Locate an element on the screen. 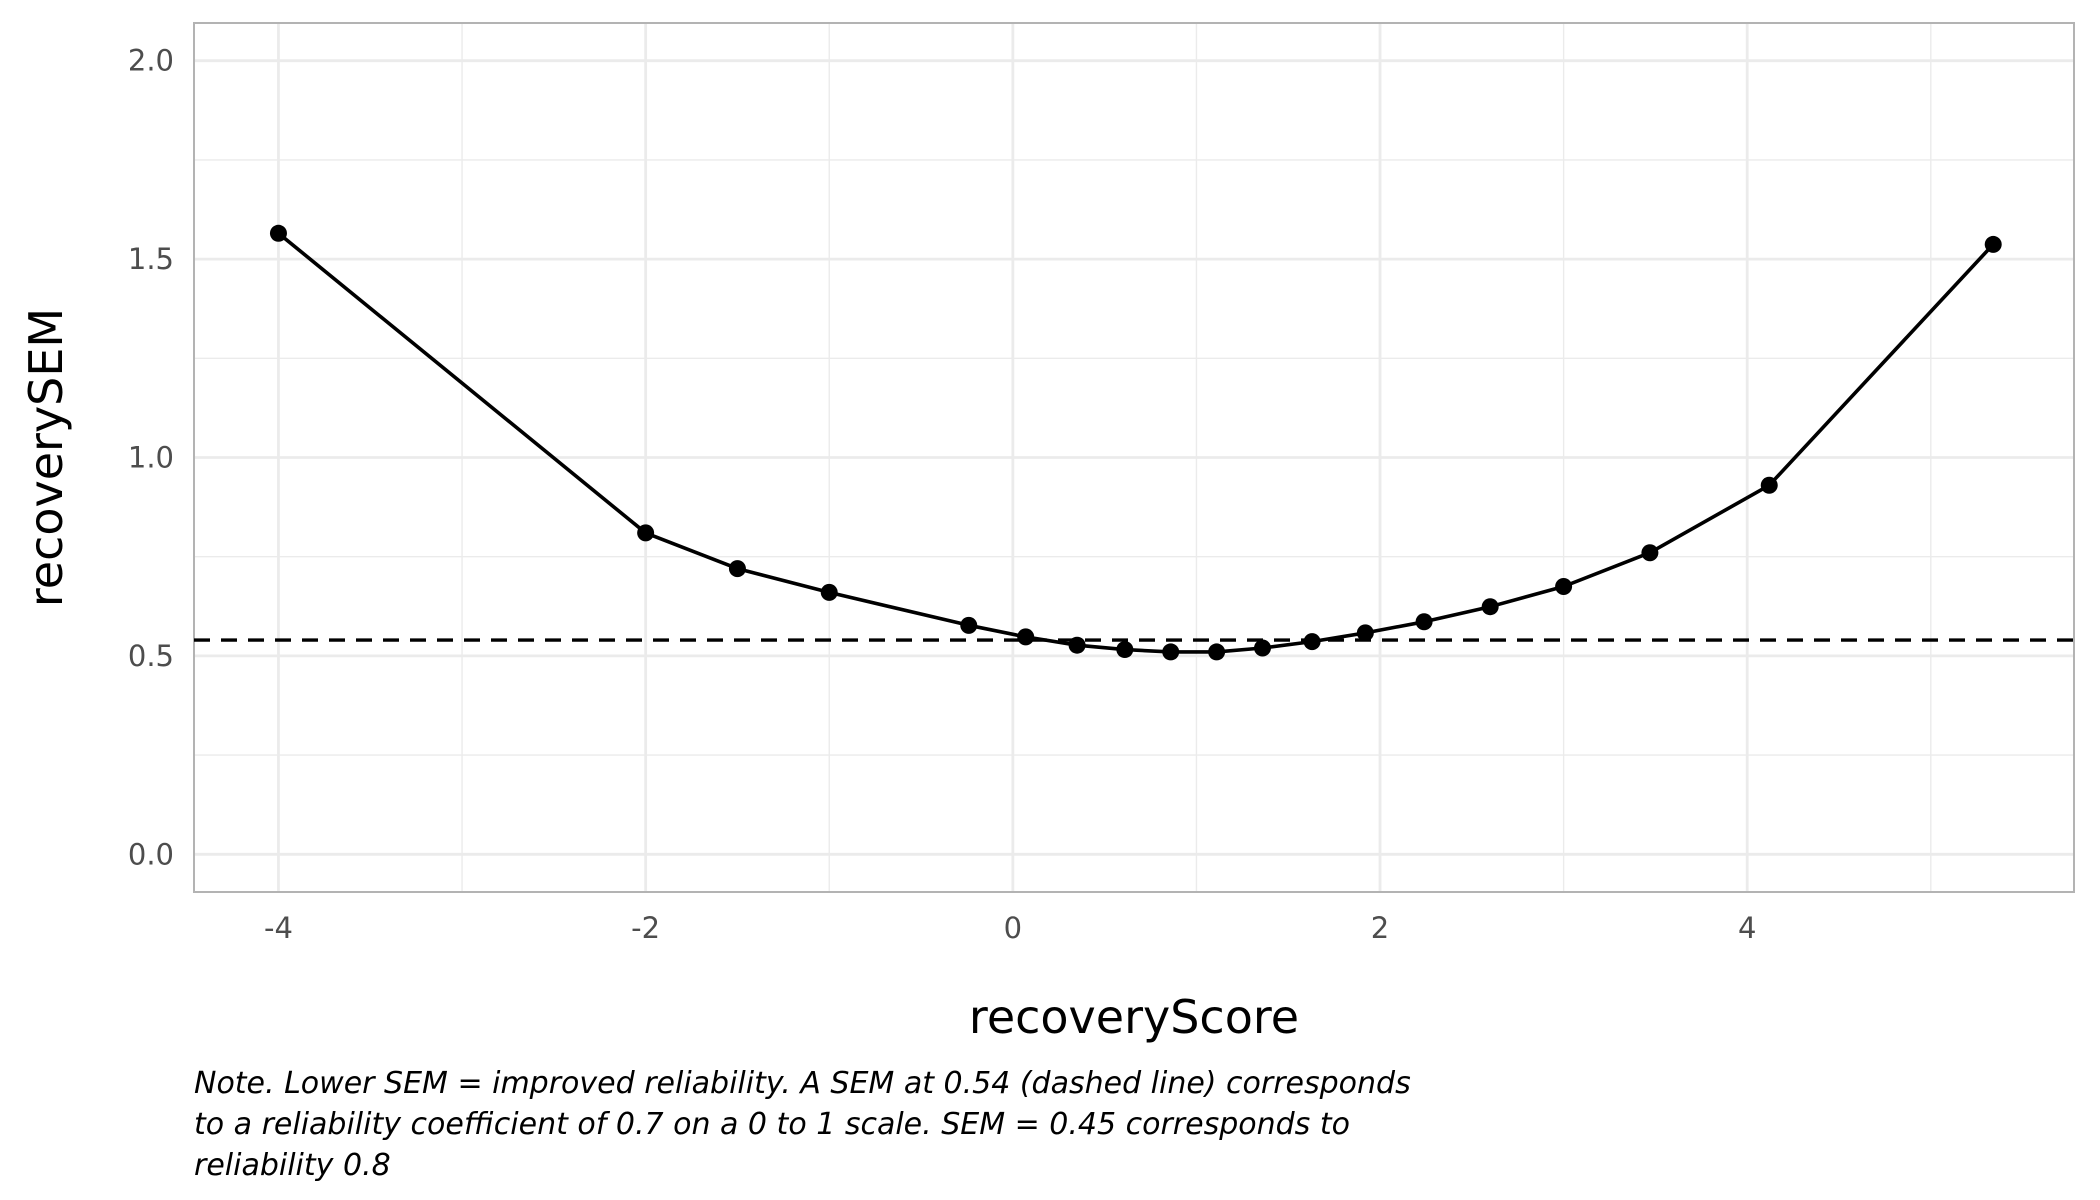 This screenshot has width=2100, height=1200. x-tick-label: -4 is located at coordinates (278, 928).